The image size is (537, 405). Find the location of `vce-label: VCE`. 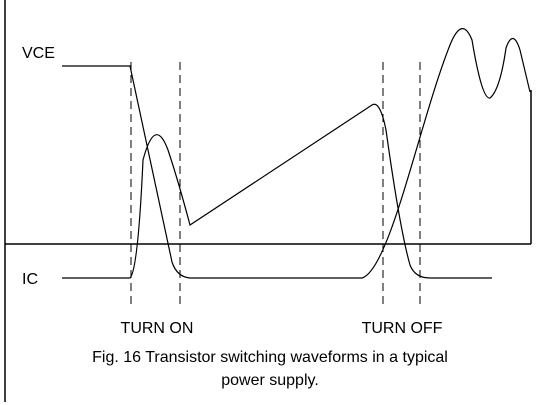

vce-label: VCE is located at coordinates (38, 53).